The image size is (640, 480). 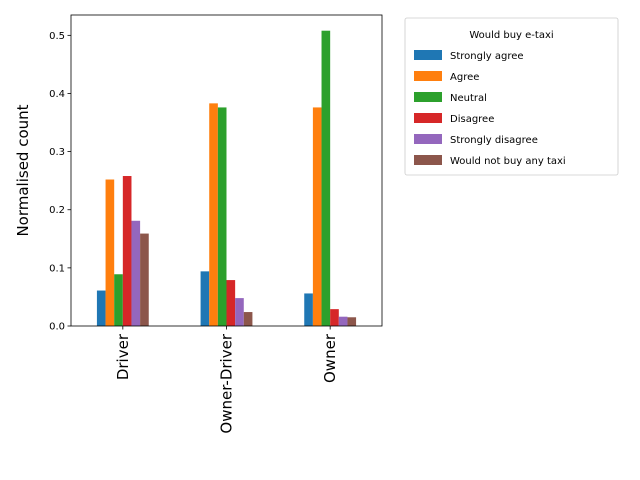 I want to click on legend-entry-label: Disagree, so click(x=472, y=119).